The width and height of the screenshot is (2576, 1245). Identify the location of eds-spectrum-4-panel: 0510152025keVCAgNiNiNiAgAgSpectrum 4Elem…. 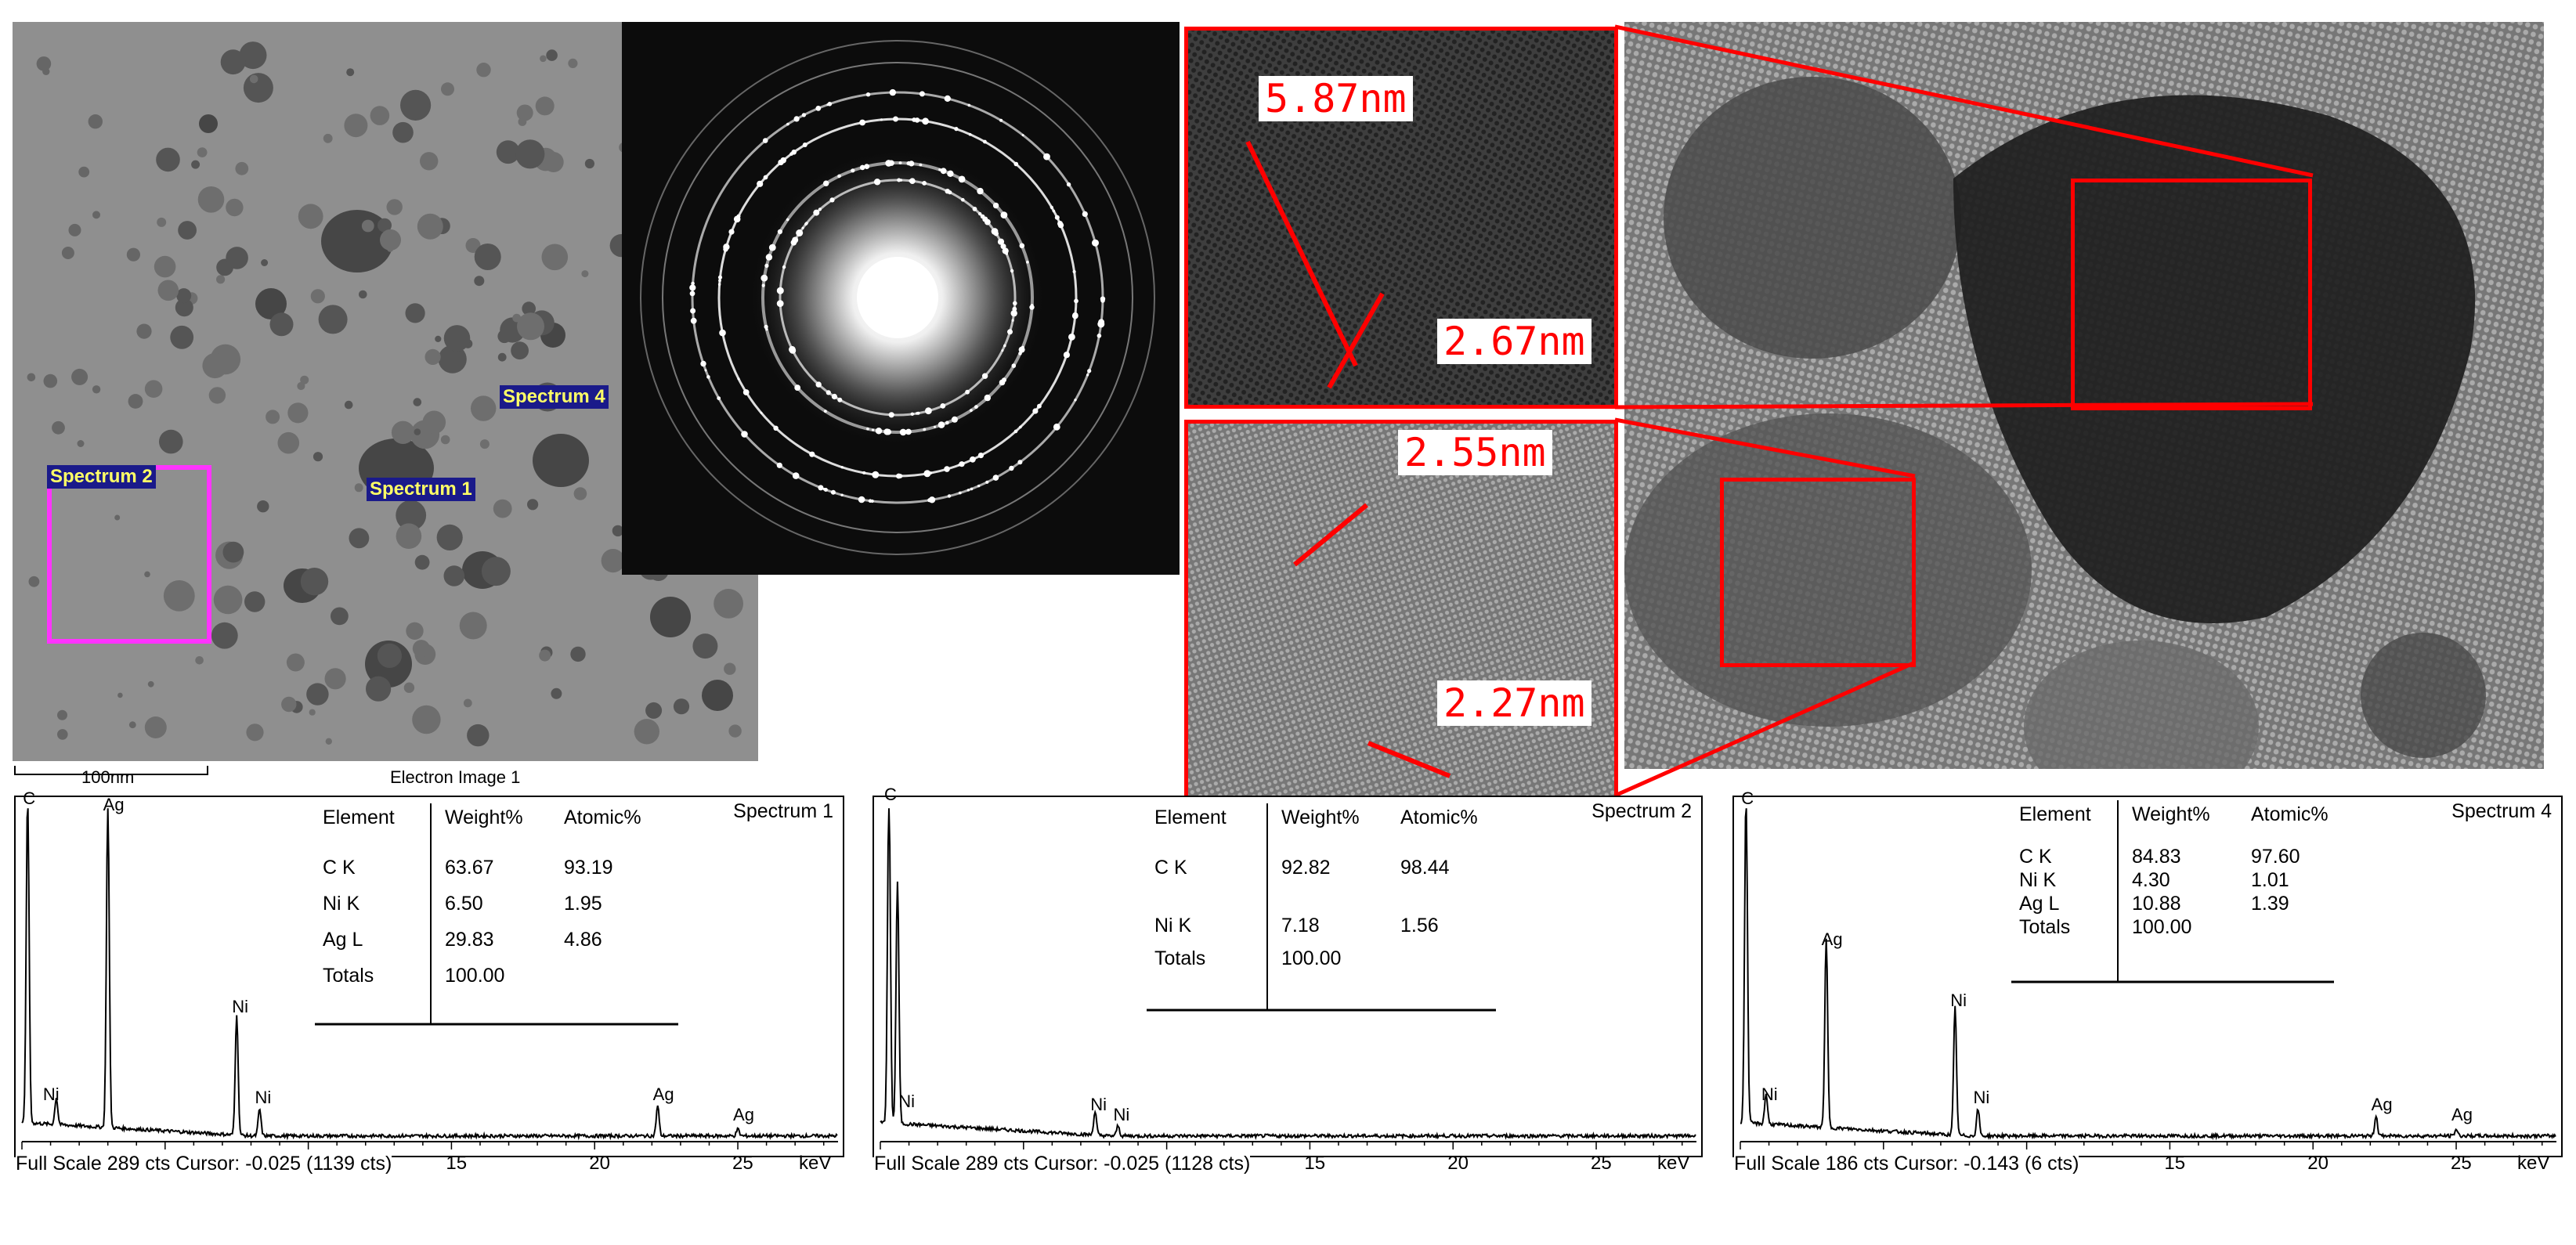
(2147, 981).